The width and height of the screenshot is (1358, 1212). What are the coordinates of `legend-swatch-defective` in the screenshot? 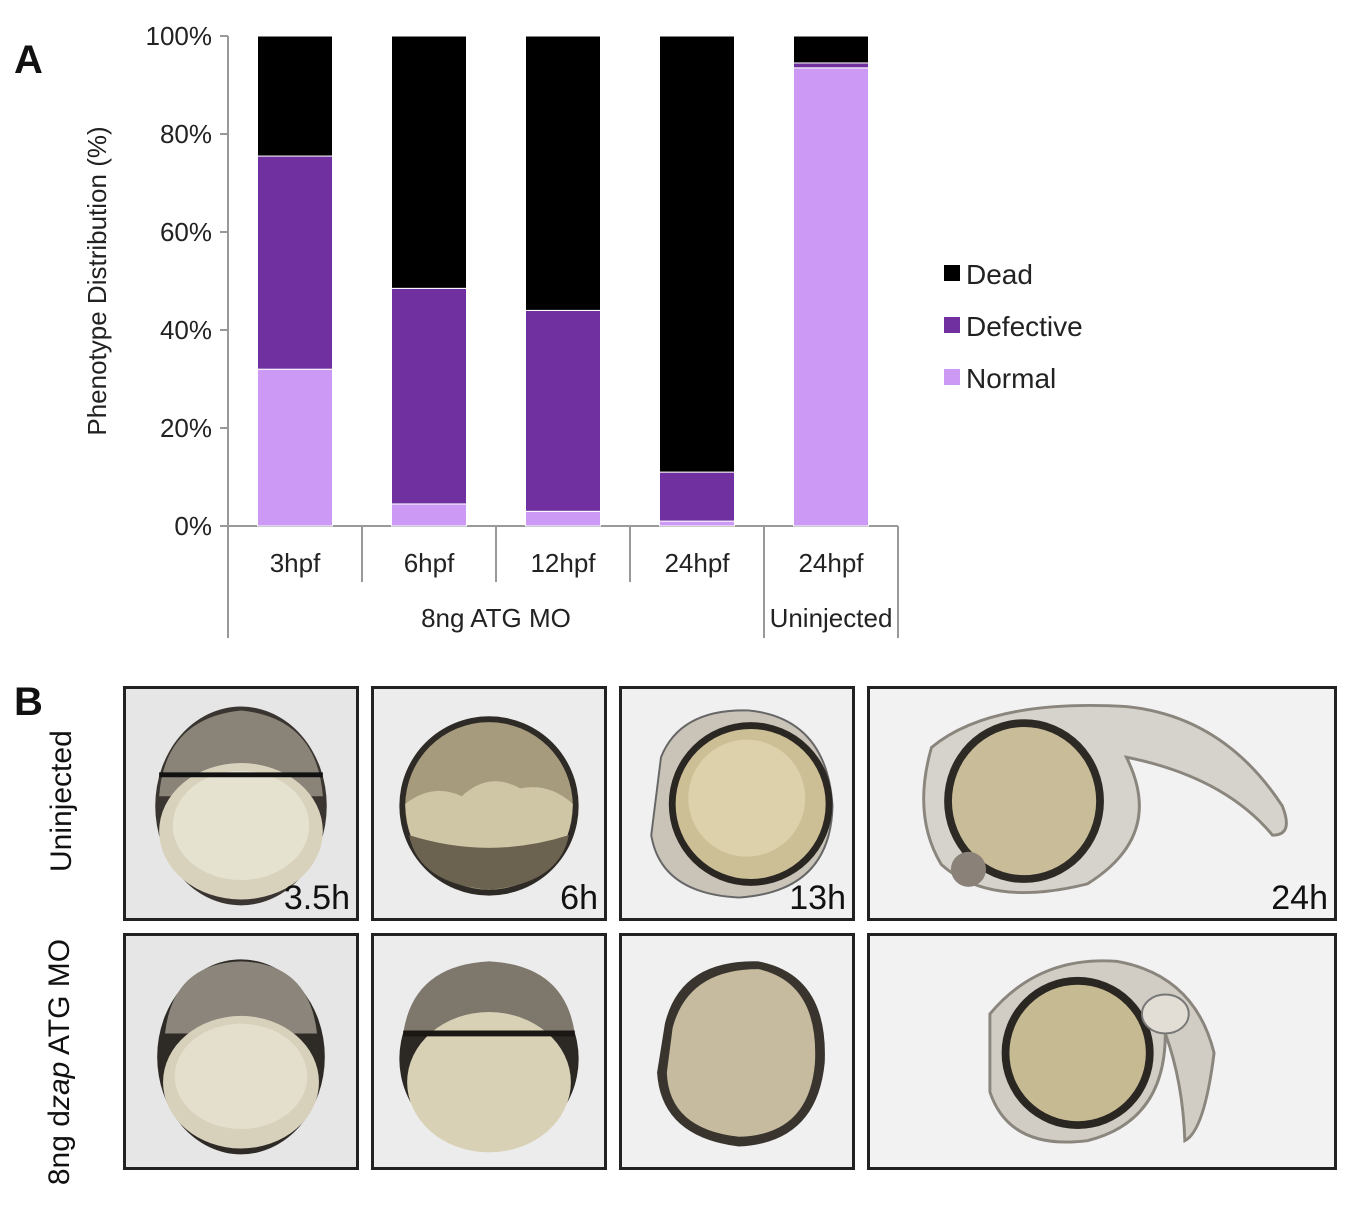 It's located at (952, 325).